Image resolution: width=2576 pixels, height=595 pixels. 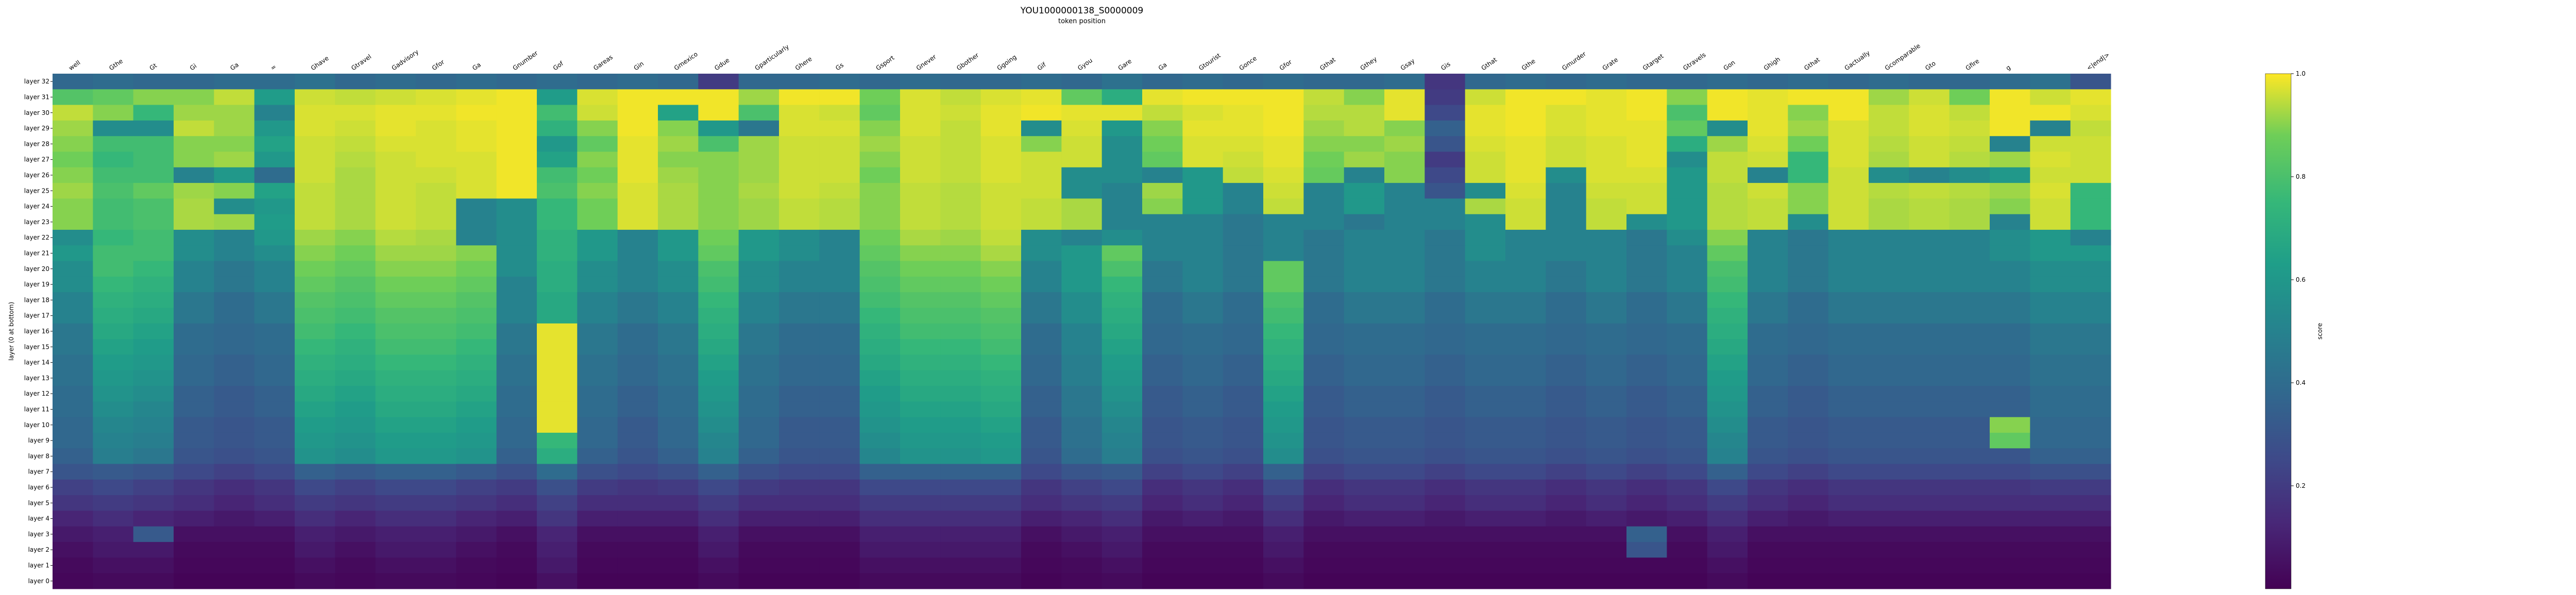 What do you see at coordinates (2301, 176) in the screenshot?
I see `colorbar-tick-label: 0.8` at bounding box center [2301, 176].